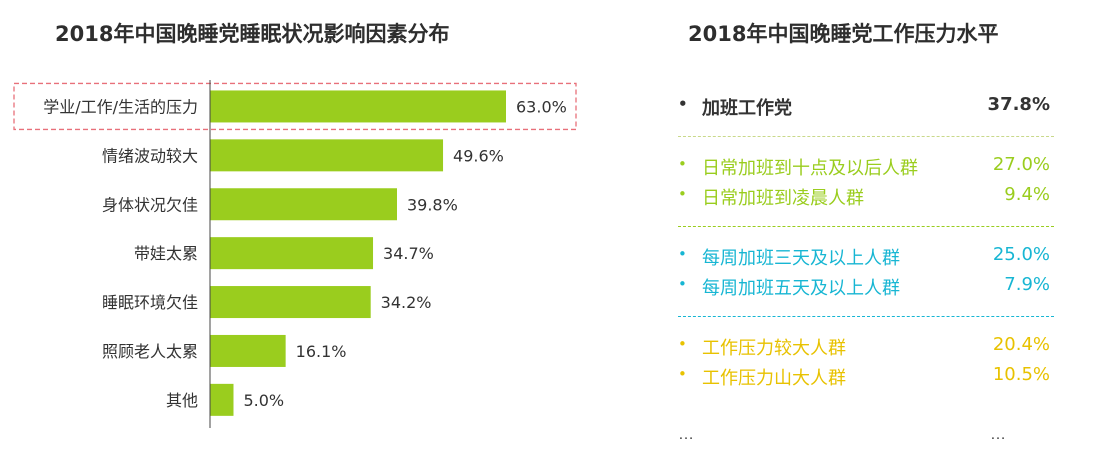 This screenshot has width=1109, height=459. Describe the element at coordinates (321, 351) in the screenshot. I see `value-label: 16.1%` at that location.